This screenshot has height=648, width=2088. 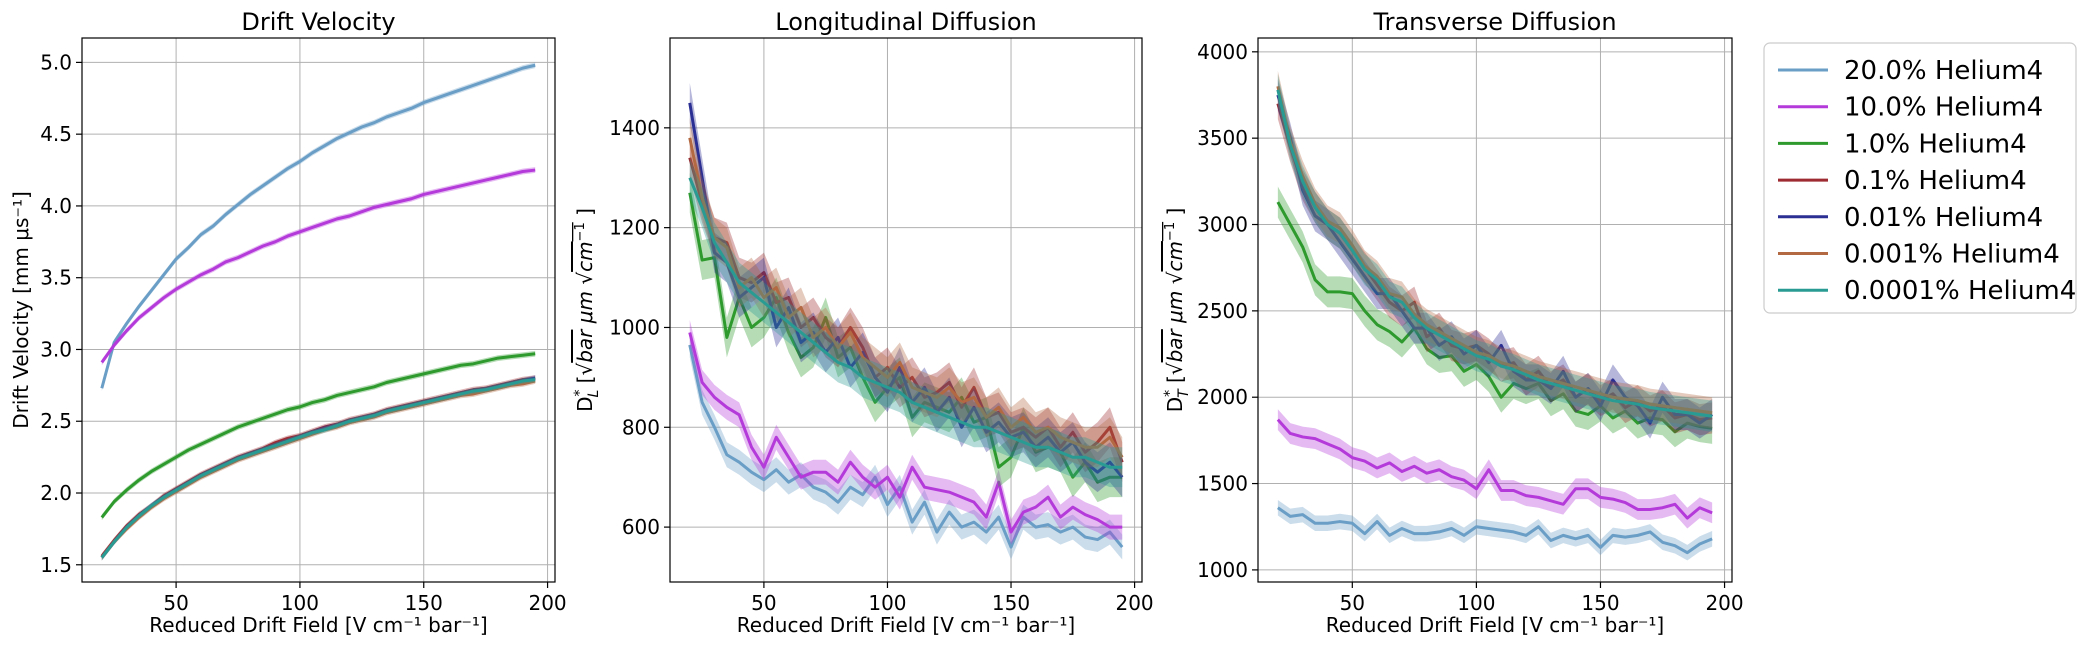 I want to click on chart-title: Longitudinal Diffusion, so click(x=905, y=22).